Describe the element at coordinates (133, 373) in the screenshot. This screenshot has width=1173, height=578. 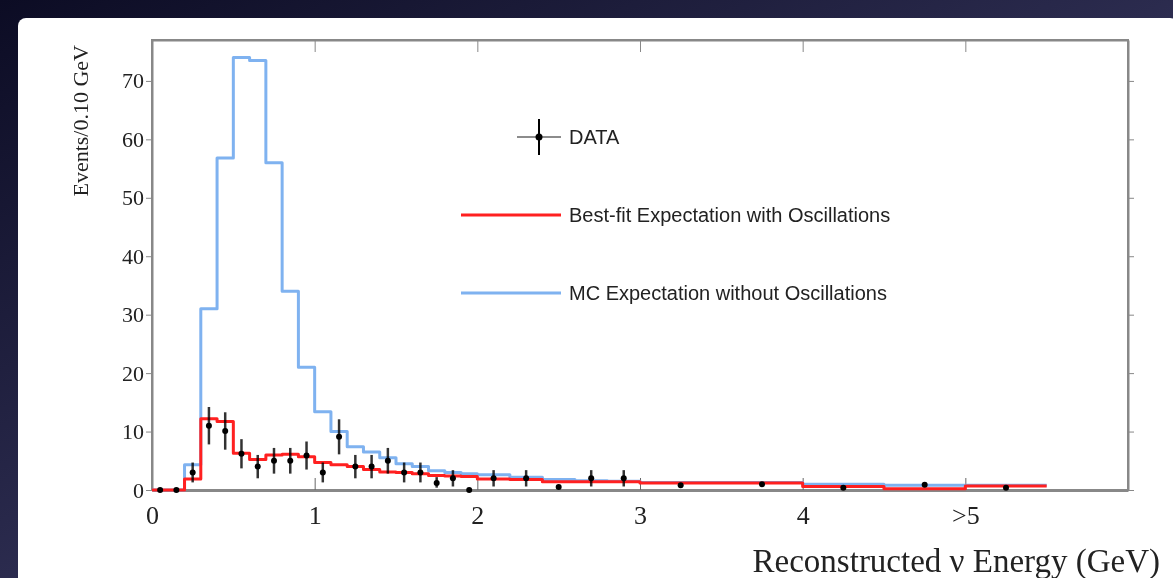
I see `y-tick-label: 20` at that location.